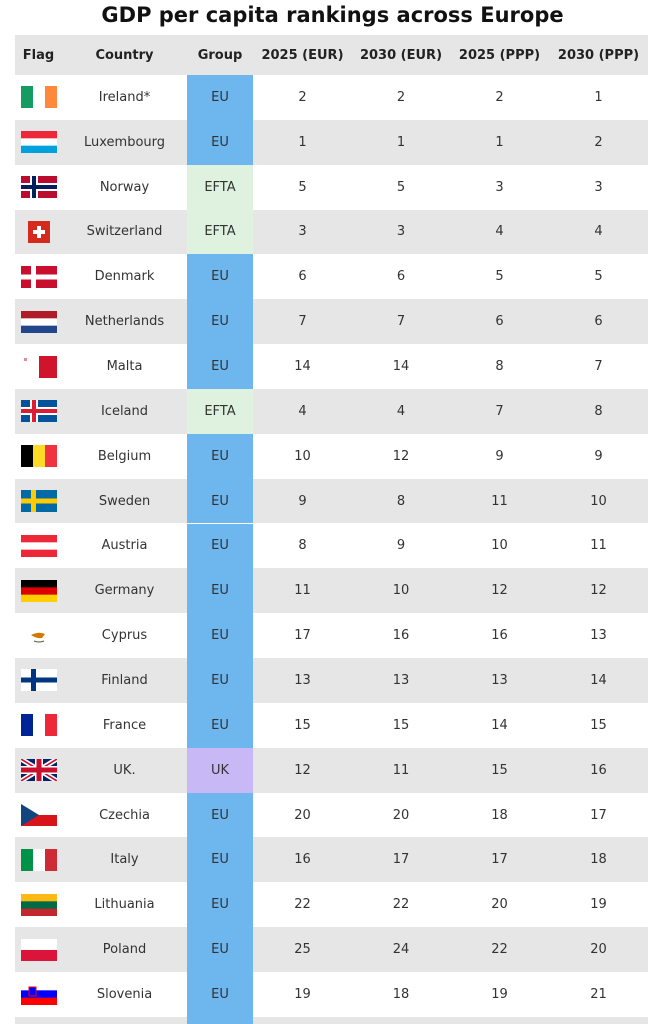 The width and height of the screenshot is (665, 1024). Describe the element at coordinates (302, 950) in the screenshot. I see `rank-cell: 25` at that location.